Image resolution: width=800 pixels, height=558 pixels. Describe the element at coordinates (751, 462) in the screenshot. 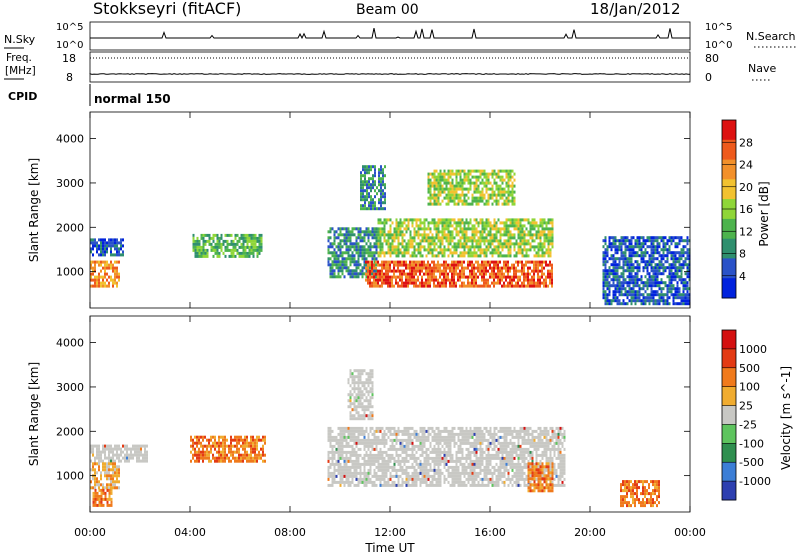

I see `colorbar-tick-label: -500` at that location.